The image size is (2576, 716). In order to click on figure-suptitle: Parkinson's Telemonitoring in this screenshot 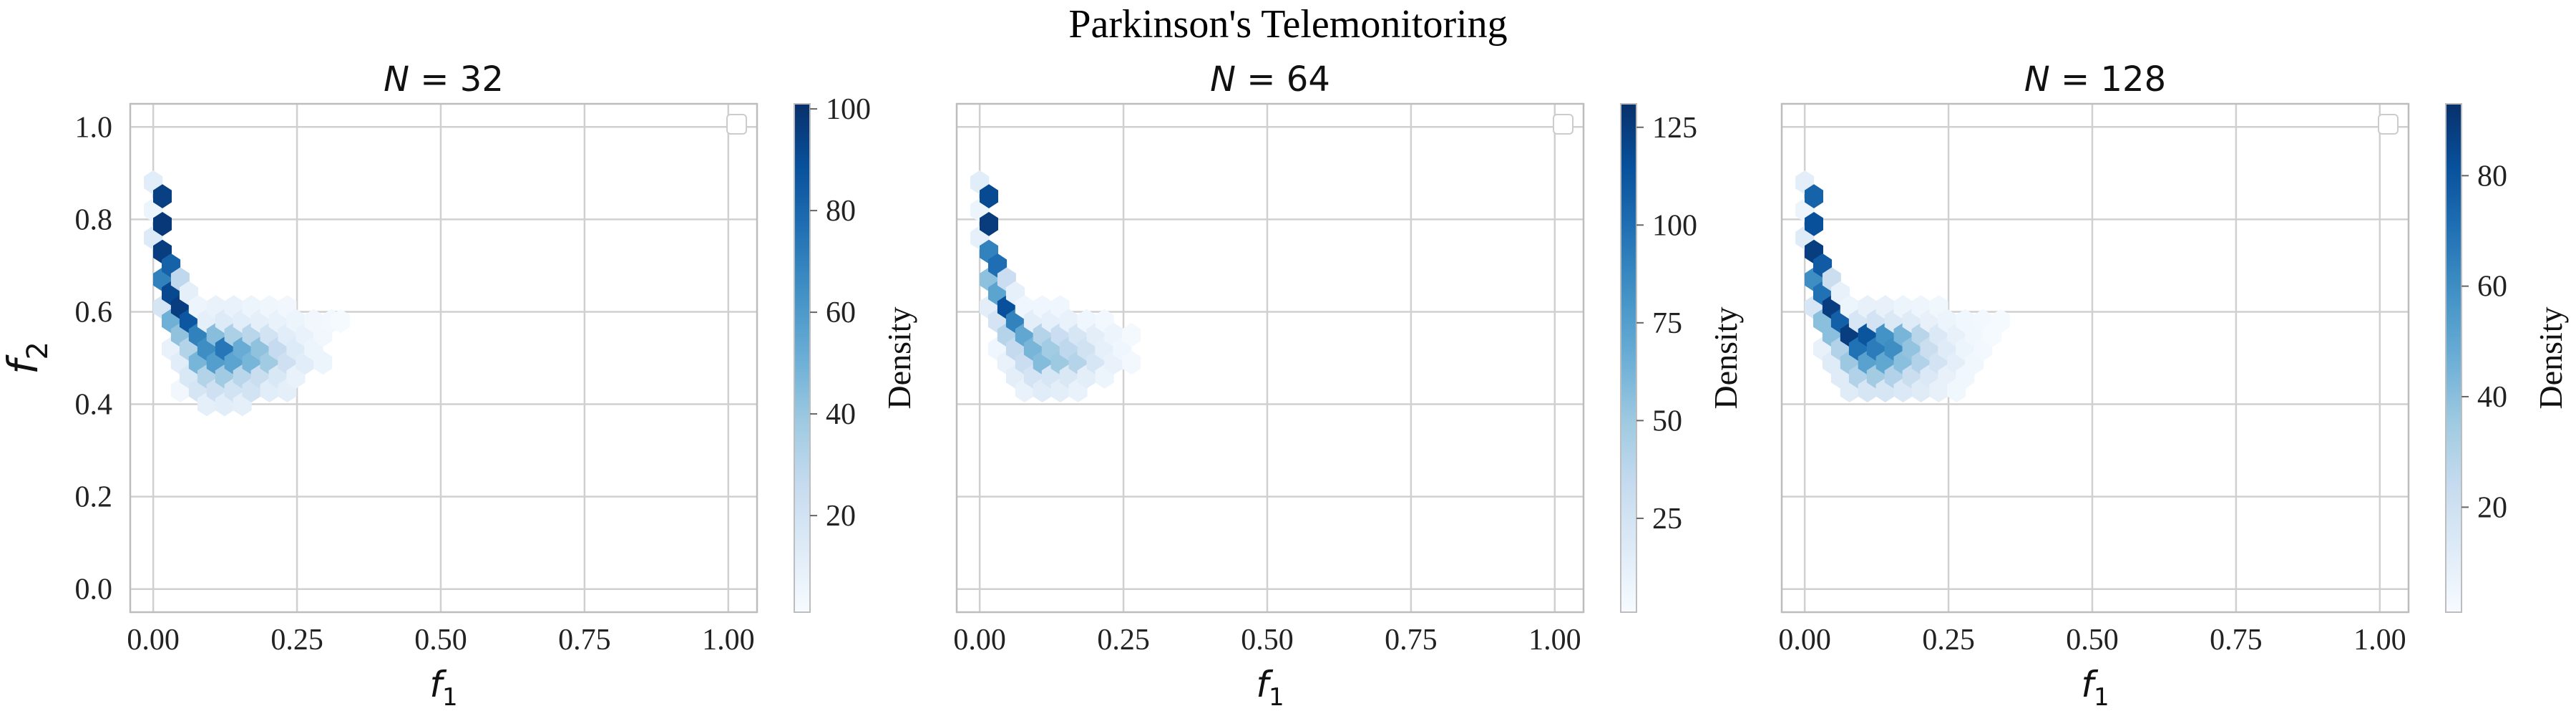, I will do `click(1287, 24)`.